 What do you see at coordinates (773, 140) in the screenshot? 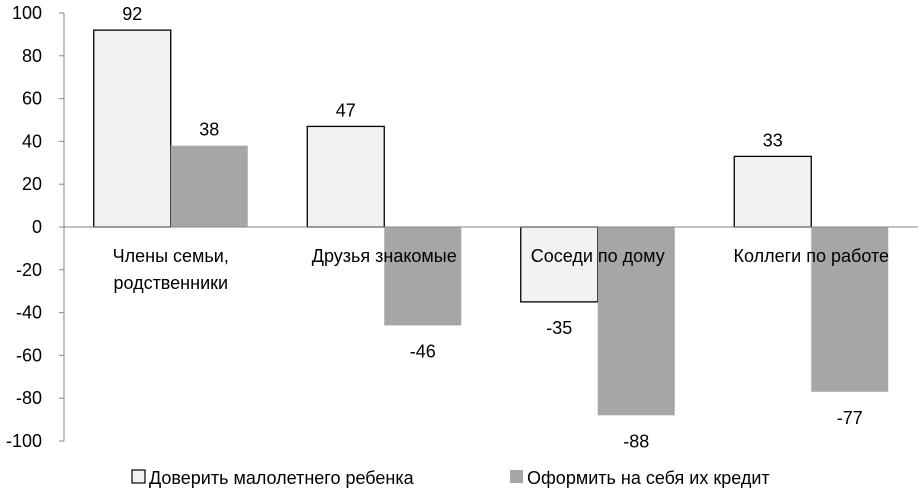
I see `data-label: 33` at bounding box center [773, 140].